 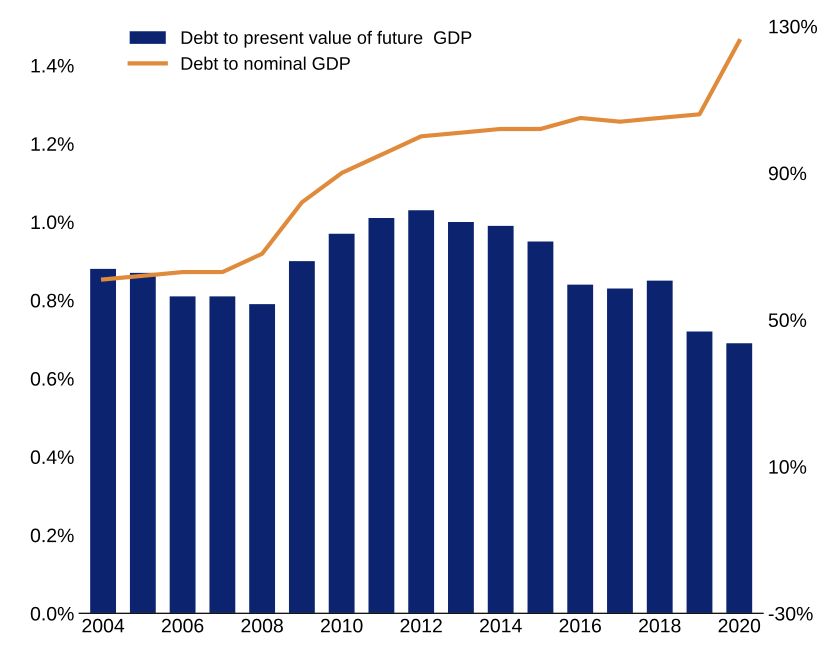 What do you see at coordinates (262, 625) in the screenshot?
I see `x-tick-label: 2008` at bounding box center [262, 625].